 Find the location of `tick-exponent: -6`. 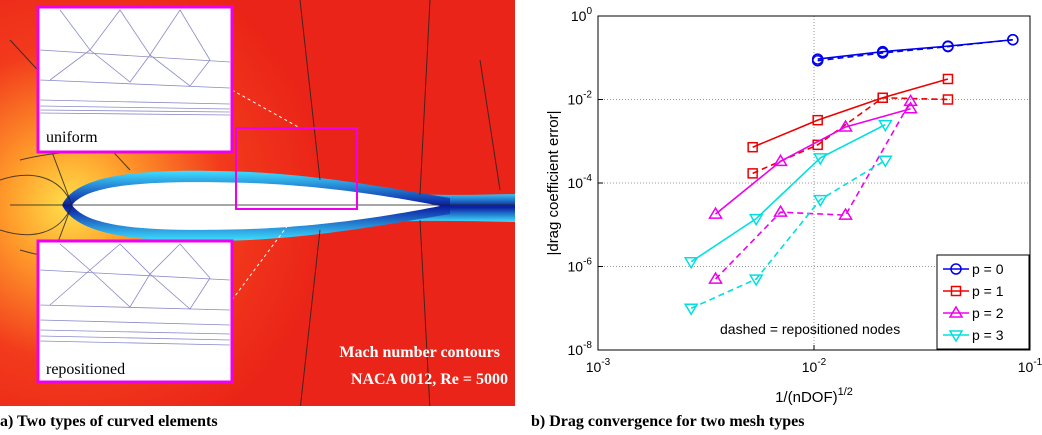

tick-exponent: -6 is located at coordinates (587, 262).